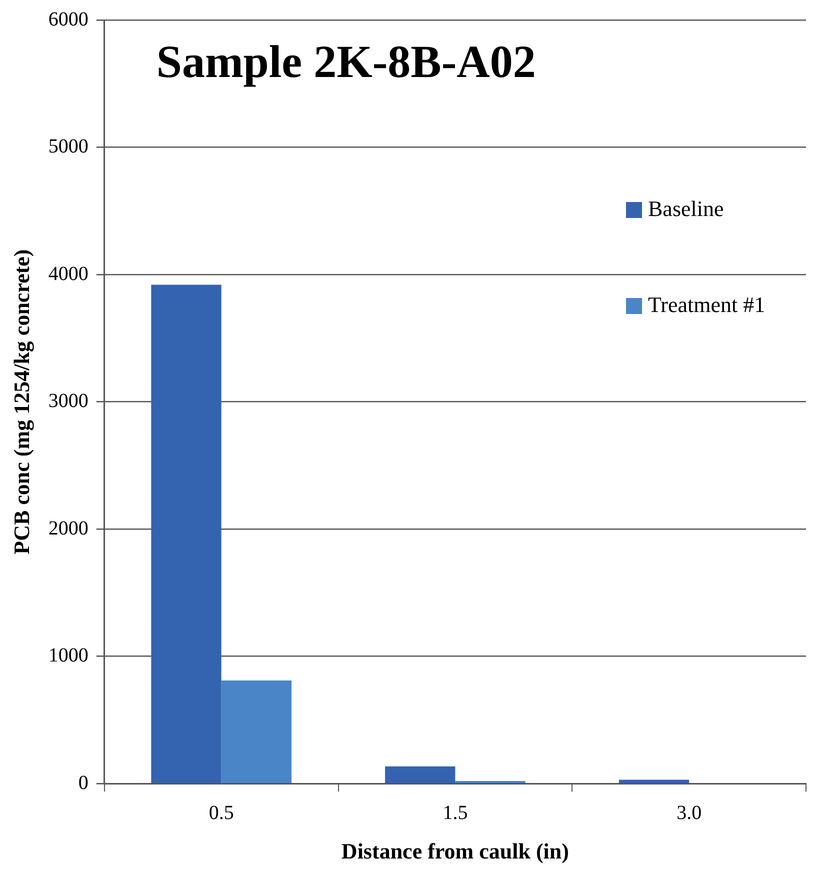 This screenshot has width=816, height=884. Describe the element at coordinates (68, 401) in the screenshot. I see `y-tick-label: 3000` at that location.